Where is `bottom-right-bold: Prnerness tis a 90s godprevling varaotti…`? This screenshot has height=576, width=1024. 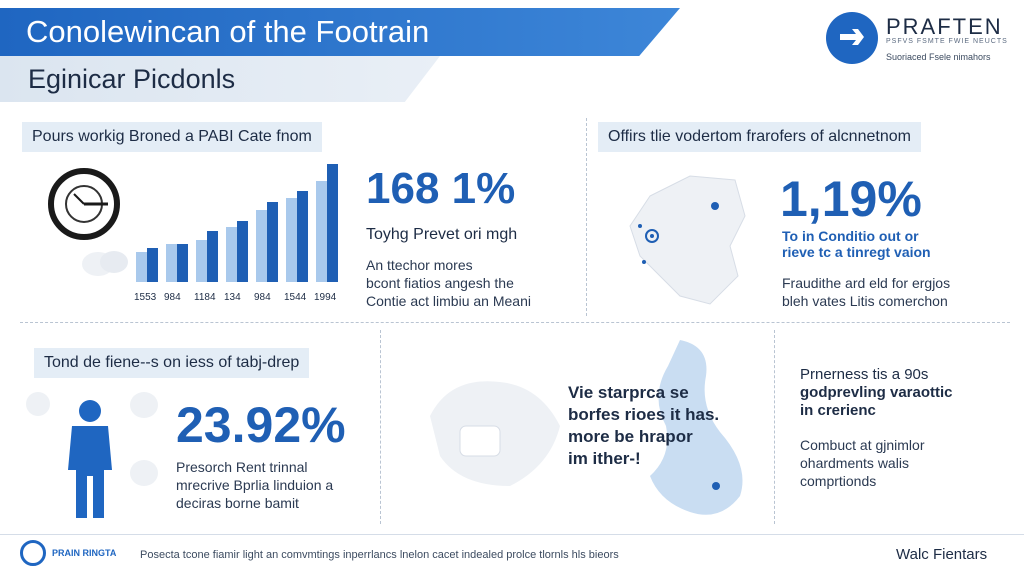 bottom-right-bold: Prnerness tis a 90s godprevling varaotti… is located at coordinates (876, 393).